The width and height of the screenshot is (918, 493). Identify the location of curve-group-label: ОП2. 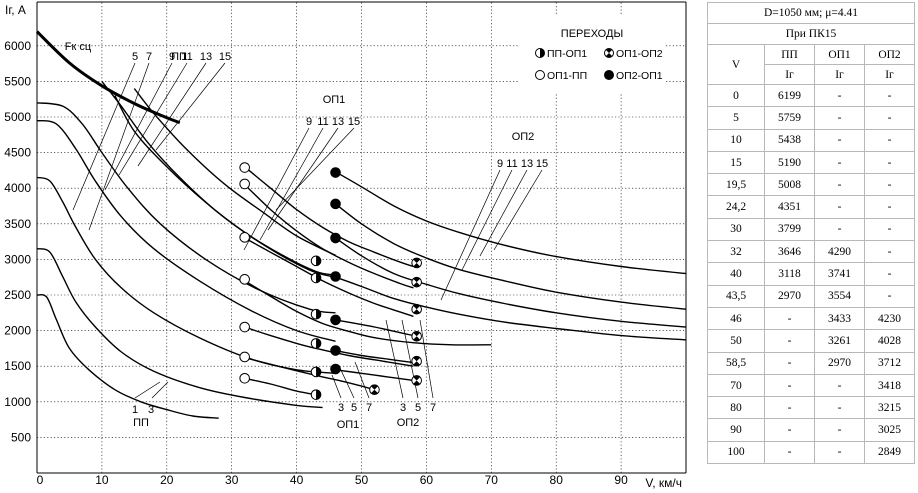
(408, 423).